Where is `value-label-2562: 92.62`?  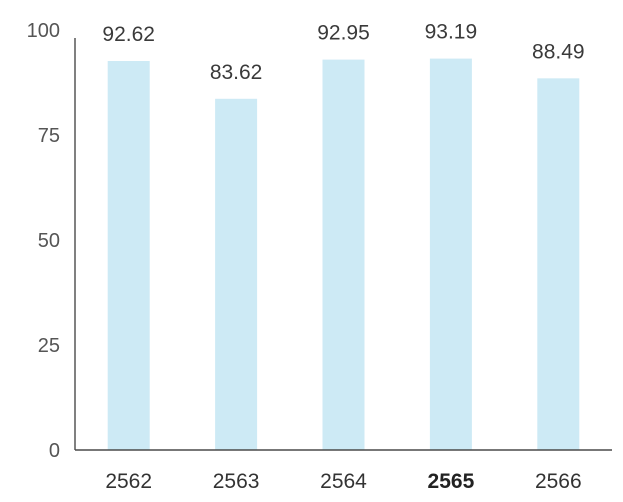 value-label-2562: 92.62 is located at coordinates (128, 34).